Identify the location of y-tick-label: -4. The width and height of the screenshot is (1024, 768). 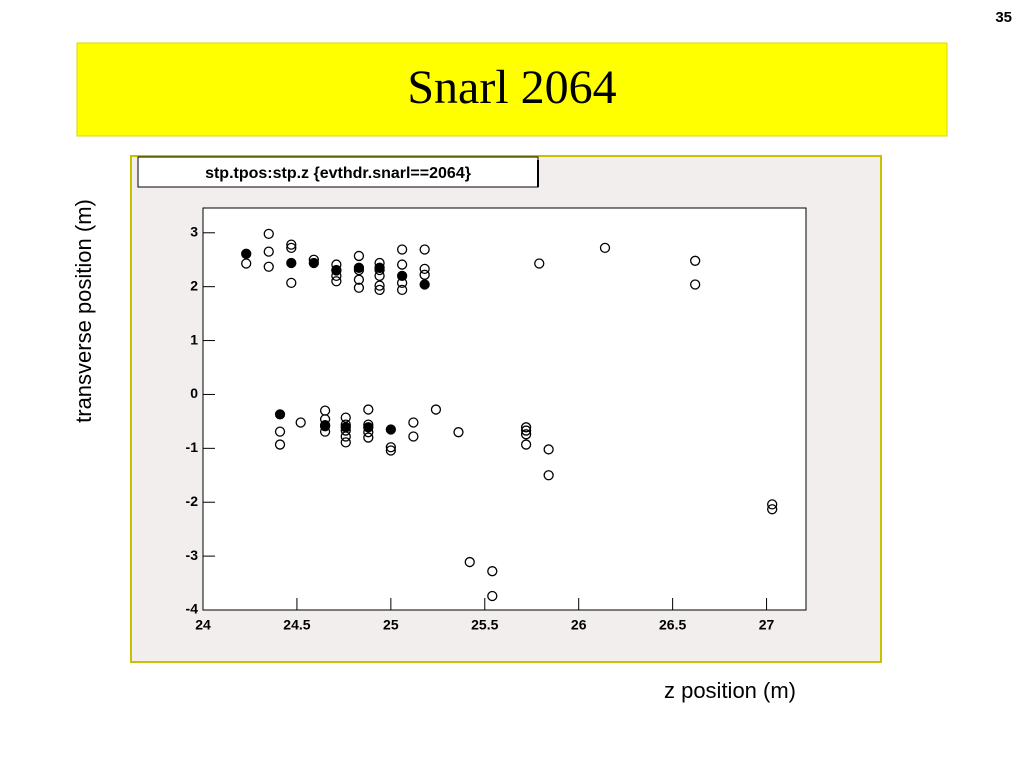
(192, 609).